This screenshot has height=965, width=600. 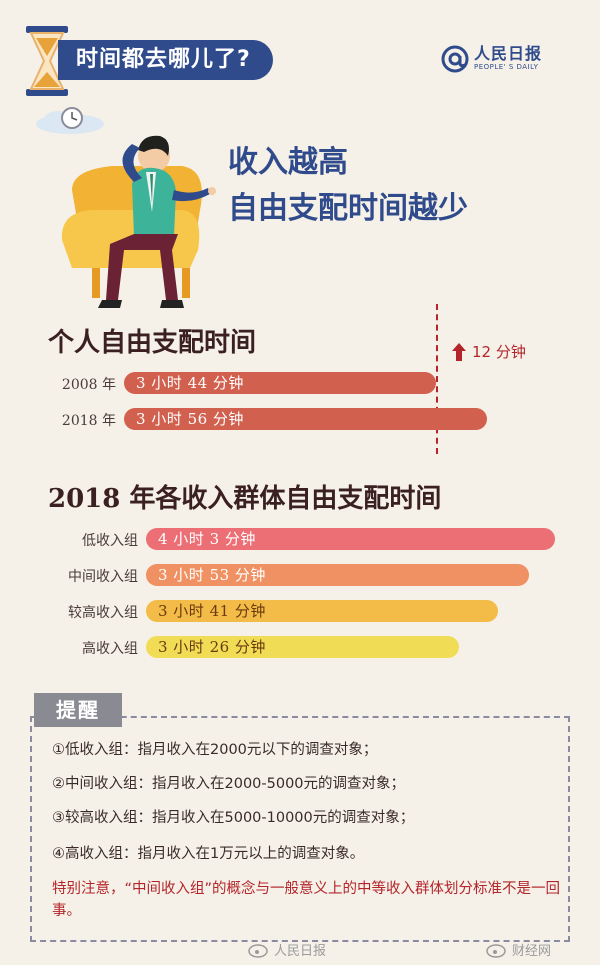 What do you see at coordinates (103, 577) in the screenshot?
I see `category-label: 中间收入组` at bounding box center [103, 577].